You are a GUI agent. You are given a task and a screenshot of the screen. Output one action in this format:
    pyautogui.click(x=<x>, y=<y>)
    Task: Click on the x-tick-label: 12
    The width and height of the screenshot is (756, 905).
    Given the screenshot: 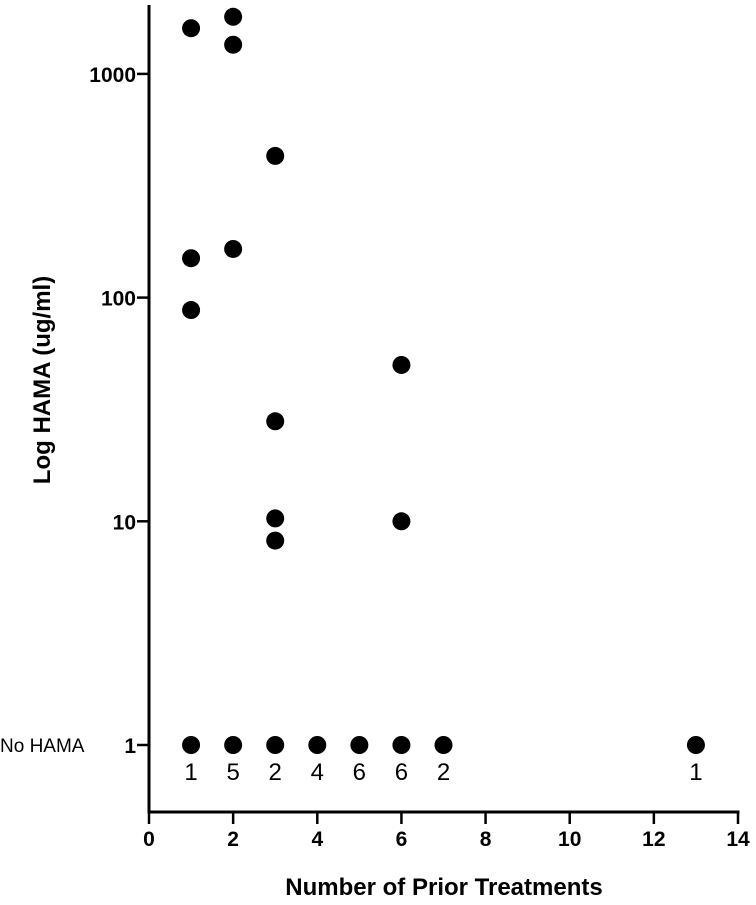 What is the action you would take?
    pyautogui.click(x=653, y=839)
    